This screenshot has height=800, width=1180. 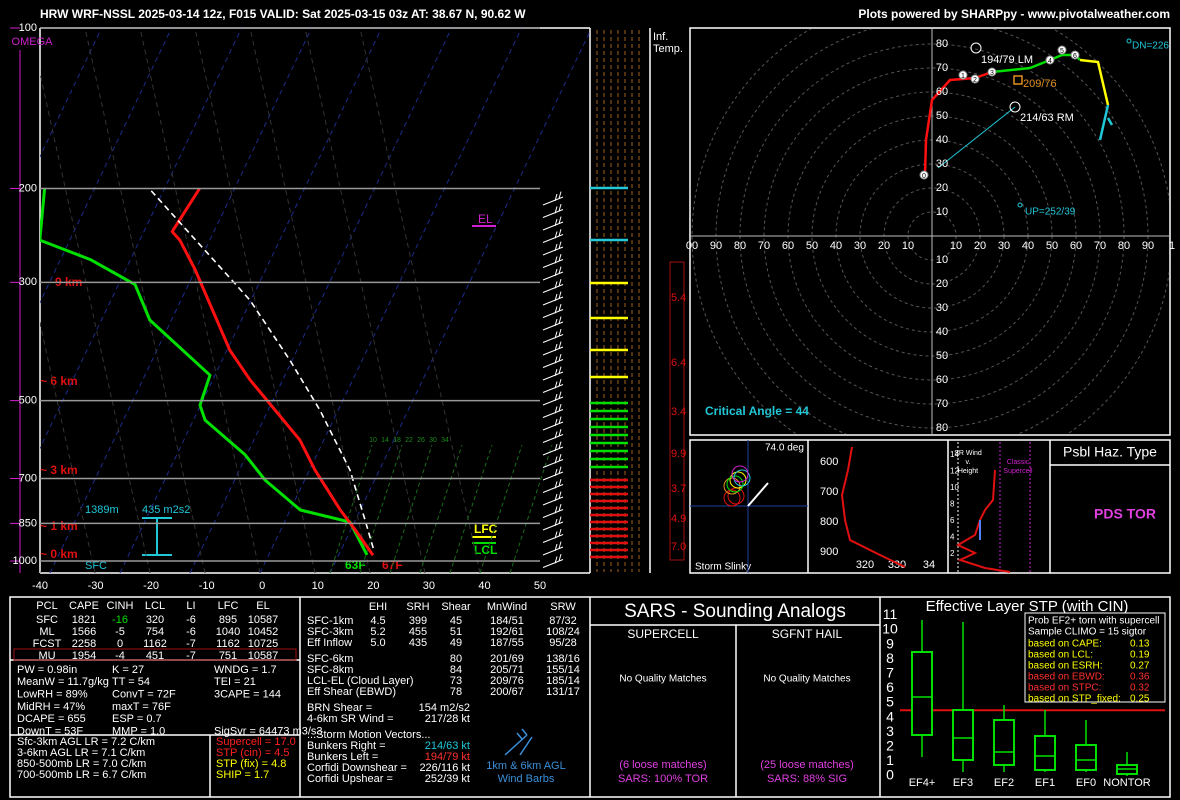 What do you see at coordinates (263, 644) in the screenshot?
I see `parcel-cell: 10725` at bounding box center [263, 644].